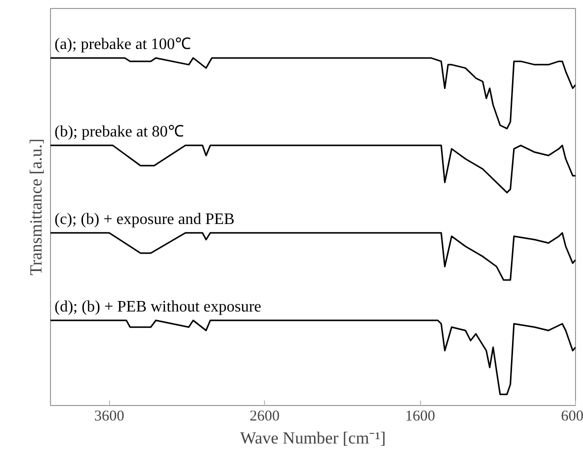  What do you see at coordinates (109, 416) in the screenshot?
I see `x-tick-label: 3600` at bounding box center [109, 416].